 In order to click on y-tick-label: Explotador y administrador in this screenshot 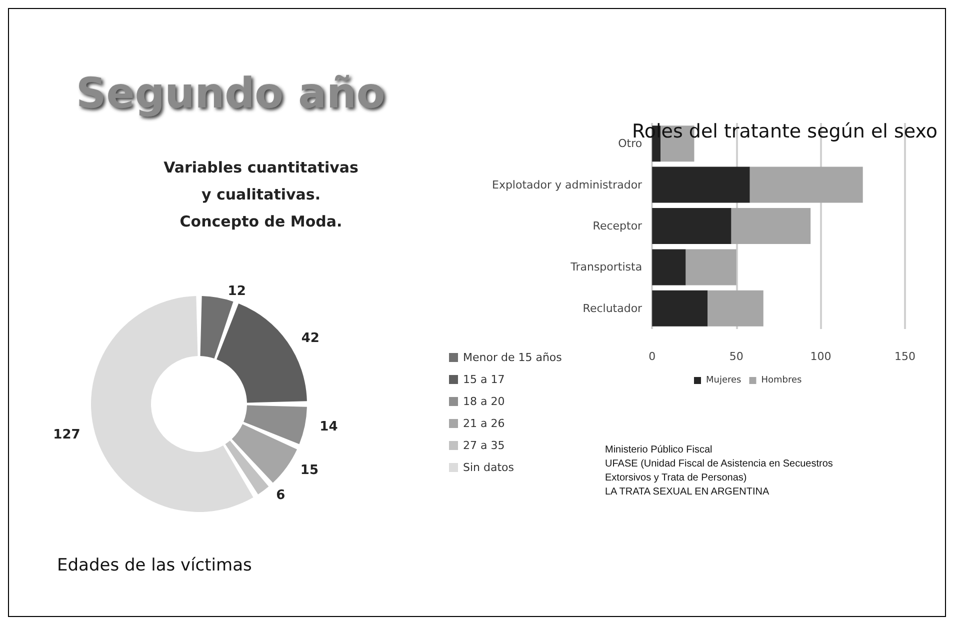, I will do `click(567, 185)`.